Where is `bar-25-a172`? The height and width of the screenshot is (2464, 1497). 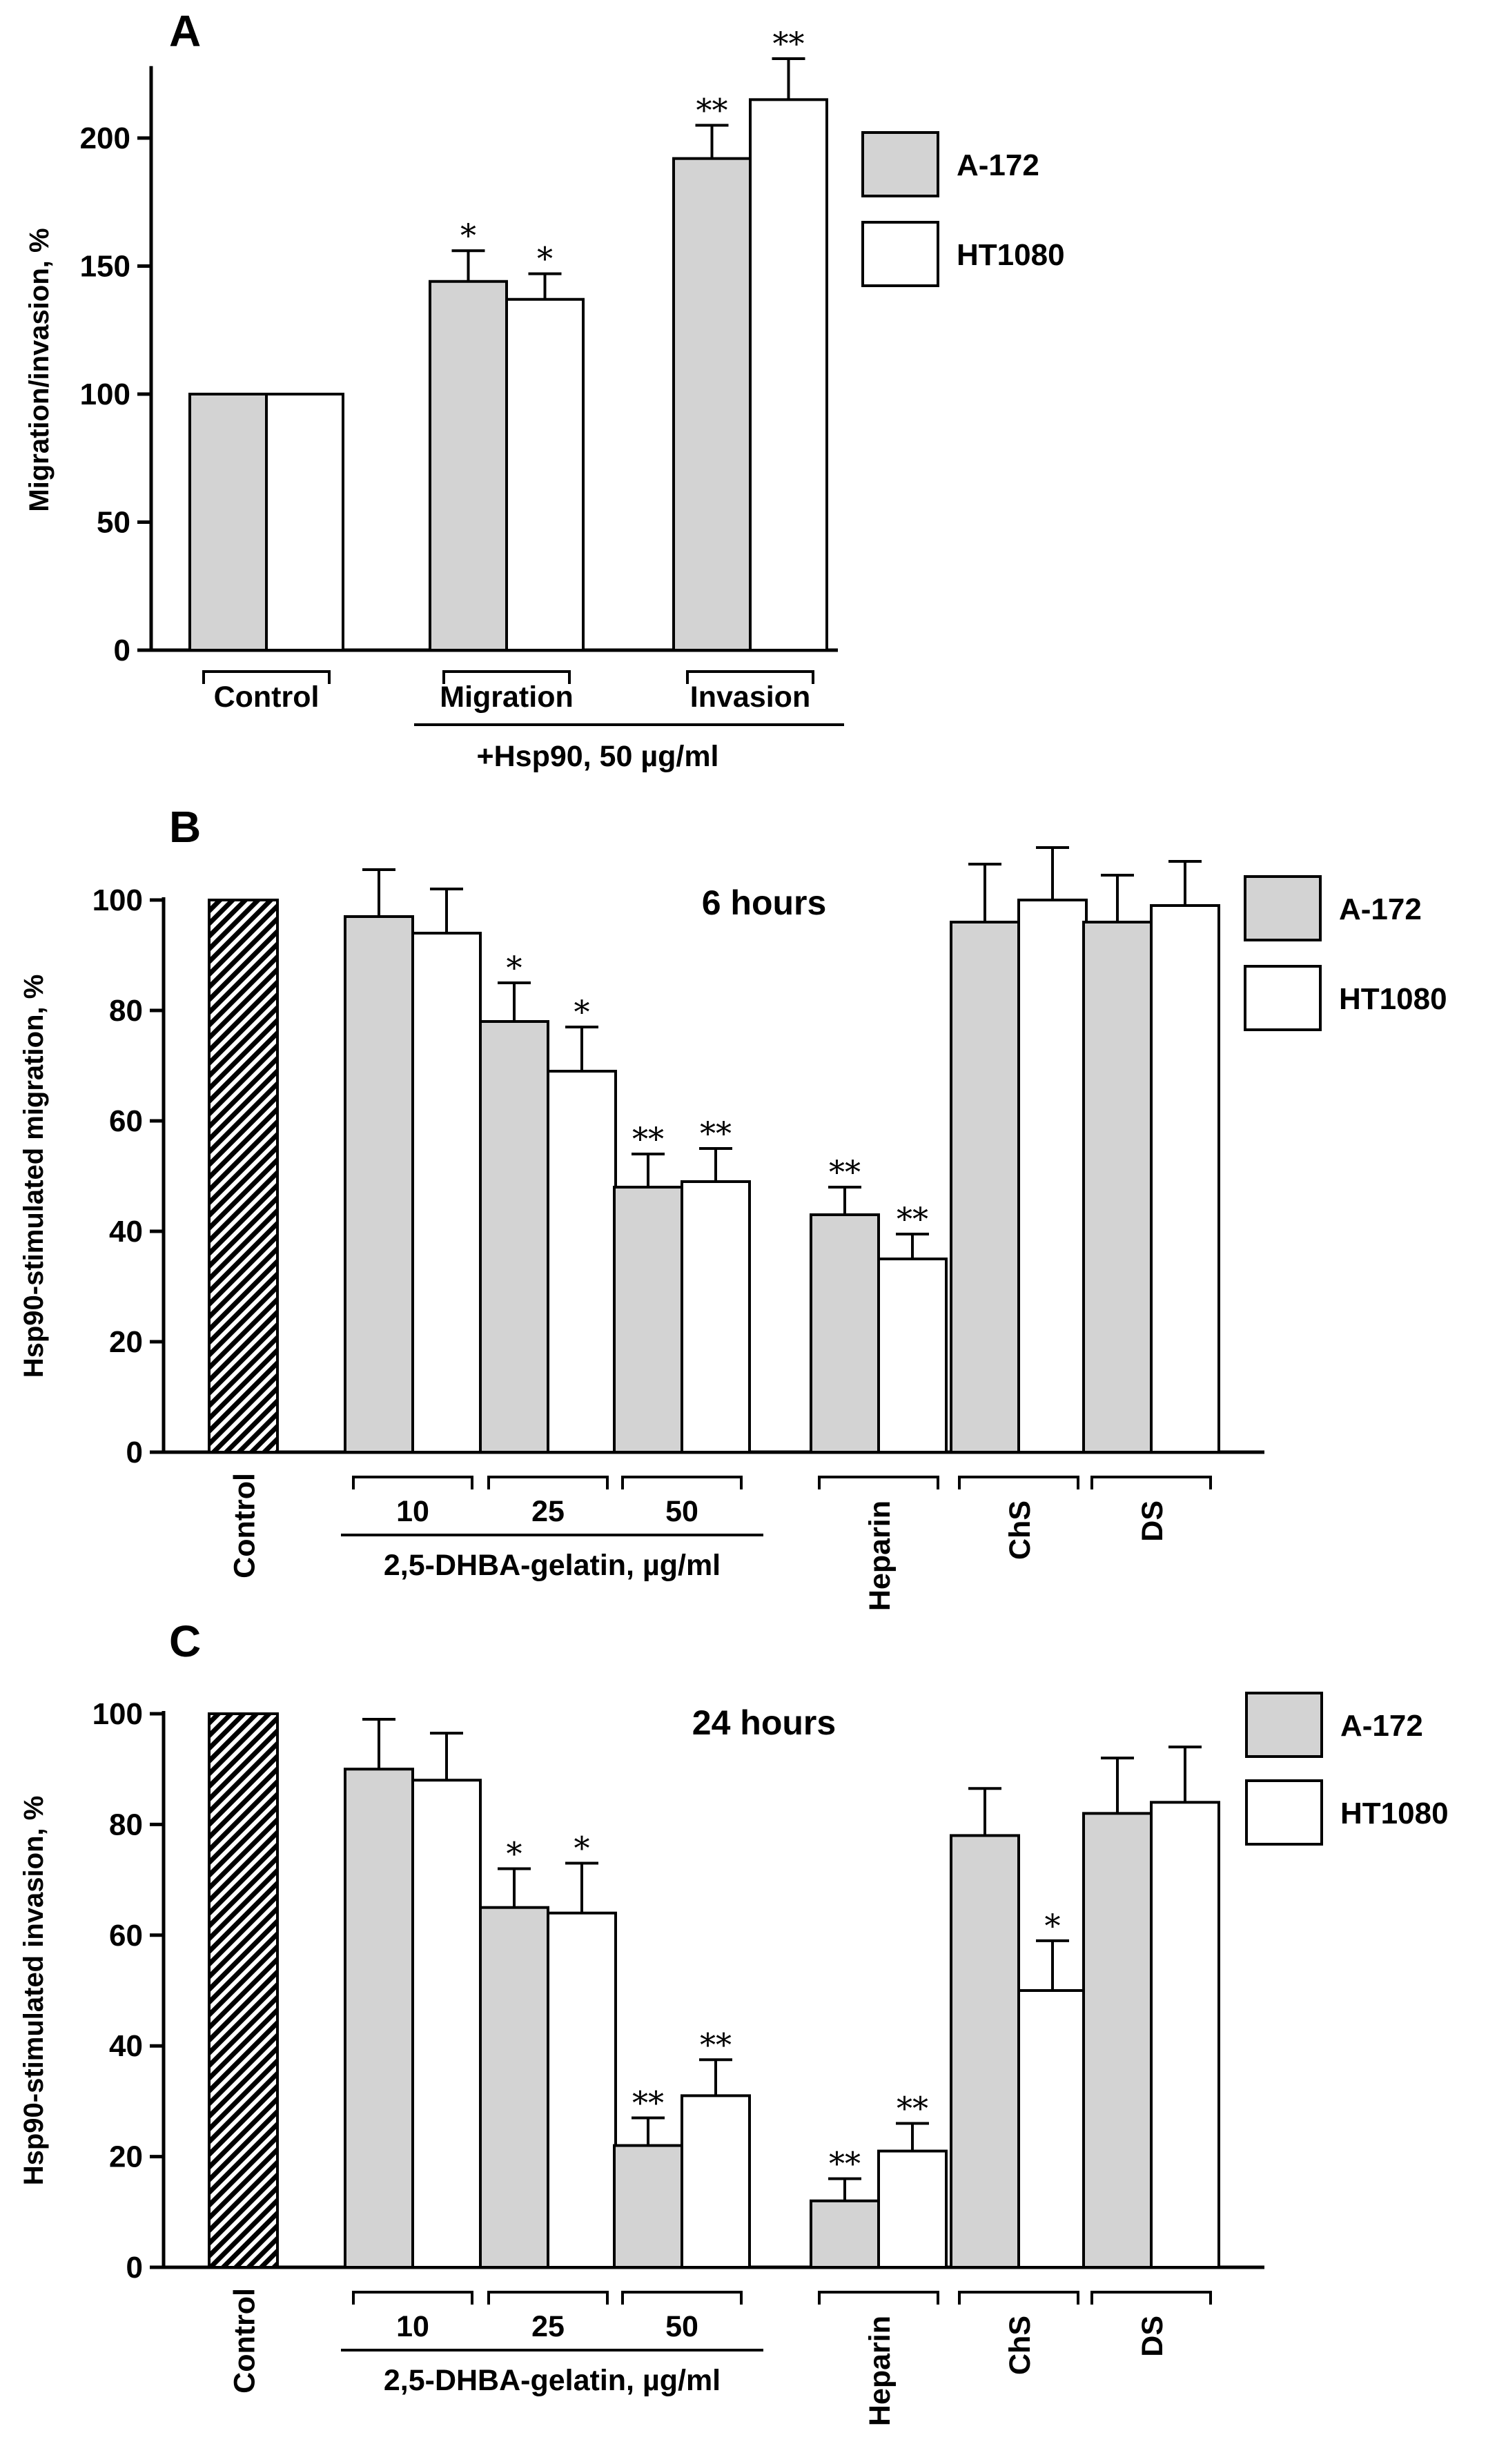 bar-25-a172 is located at coordinates (514, 2087).